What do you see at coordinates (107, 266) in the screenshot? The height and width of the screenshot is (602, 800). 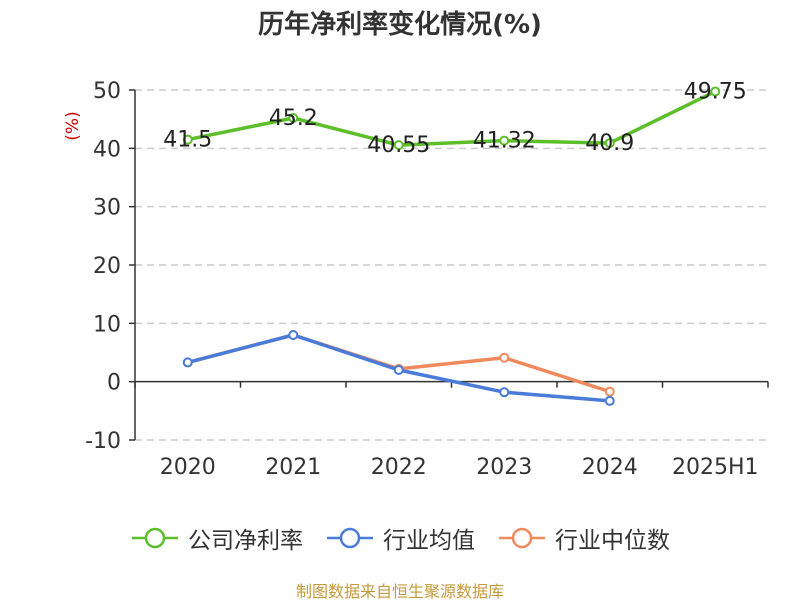 I see `y-tick-label: 20` at bounding box center [107, 266].